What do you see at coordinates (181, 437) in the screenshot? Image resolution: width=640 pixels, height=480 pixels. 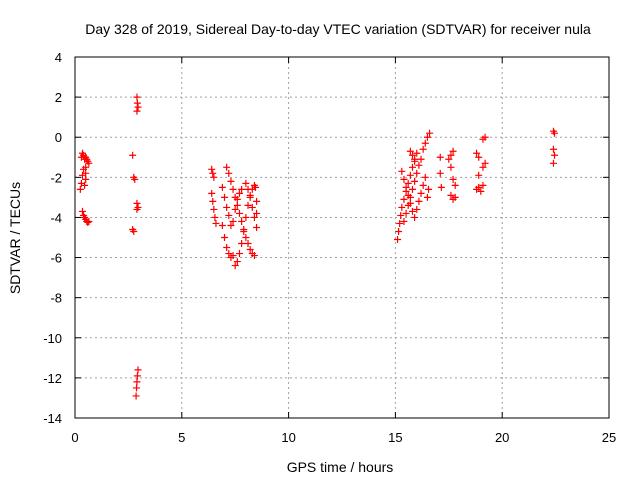 I see `x-tick-label: 5` at bounding box center [181, 437].